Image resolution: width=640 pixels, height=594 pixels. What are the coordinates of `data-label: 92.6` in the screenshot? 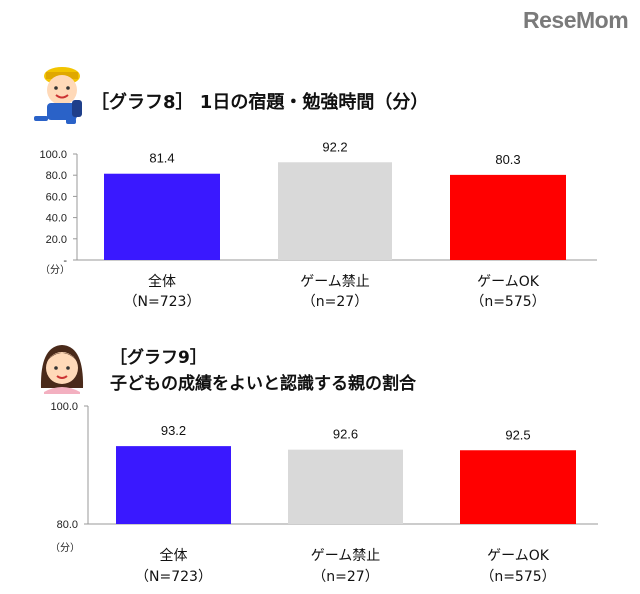 It's located at (345, 434).